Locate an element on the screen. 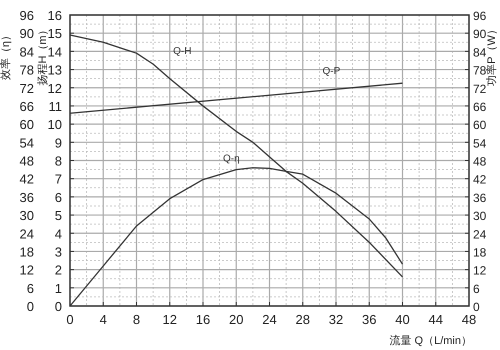 The image size is (500, 350). y2-tick-label: 54 is located at coordinates (480, 143).